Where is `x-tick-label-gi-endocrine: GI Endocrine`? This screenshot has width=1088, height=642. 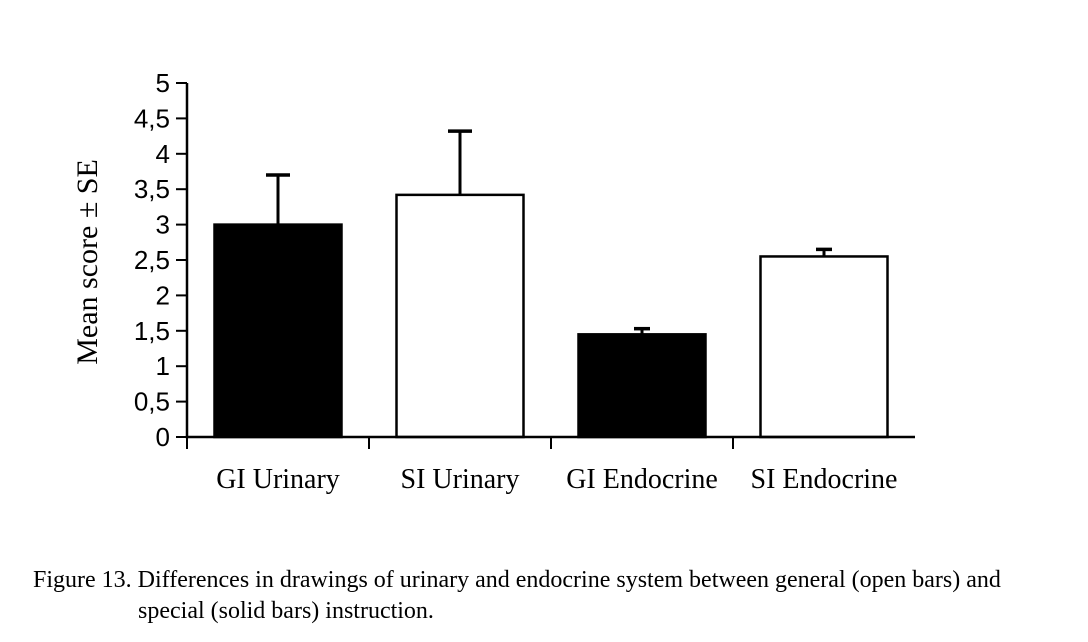
x-tick-label-gi-endocrine: GI Endocrine is located at coordinates (642, 479).